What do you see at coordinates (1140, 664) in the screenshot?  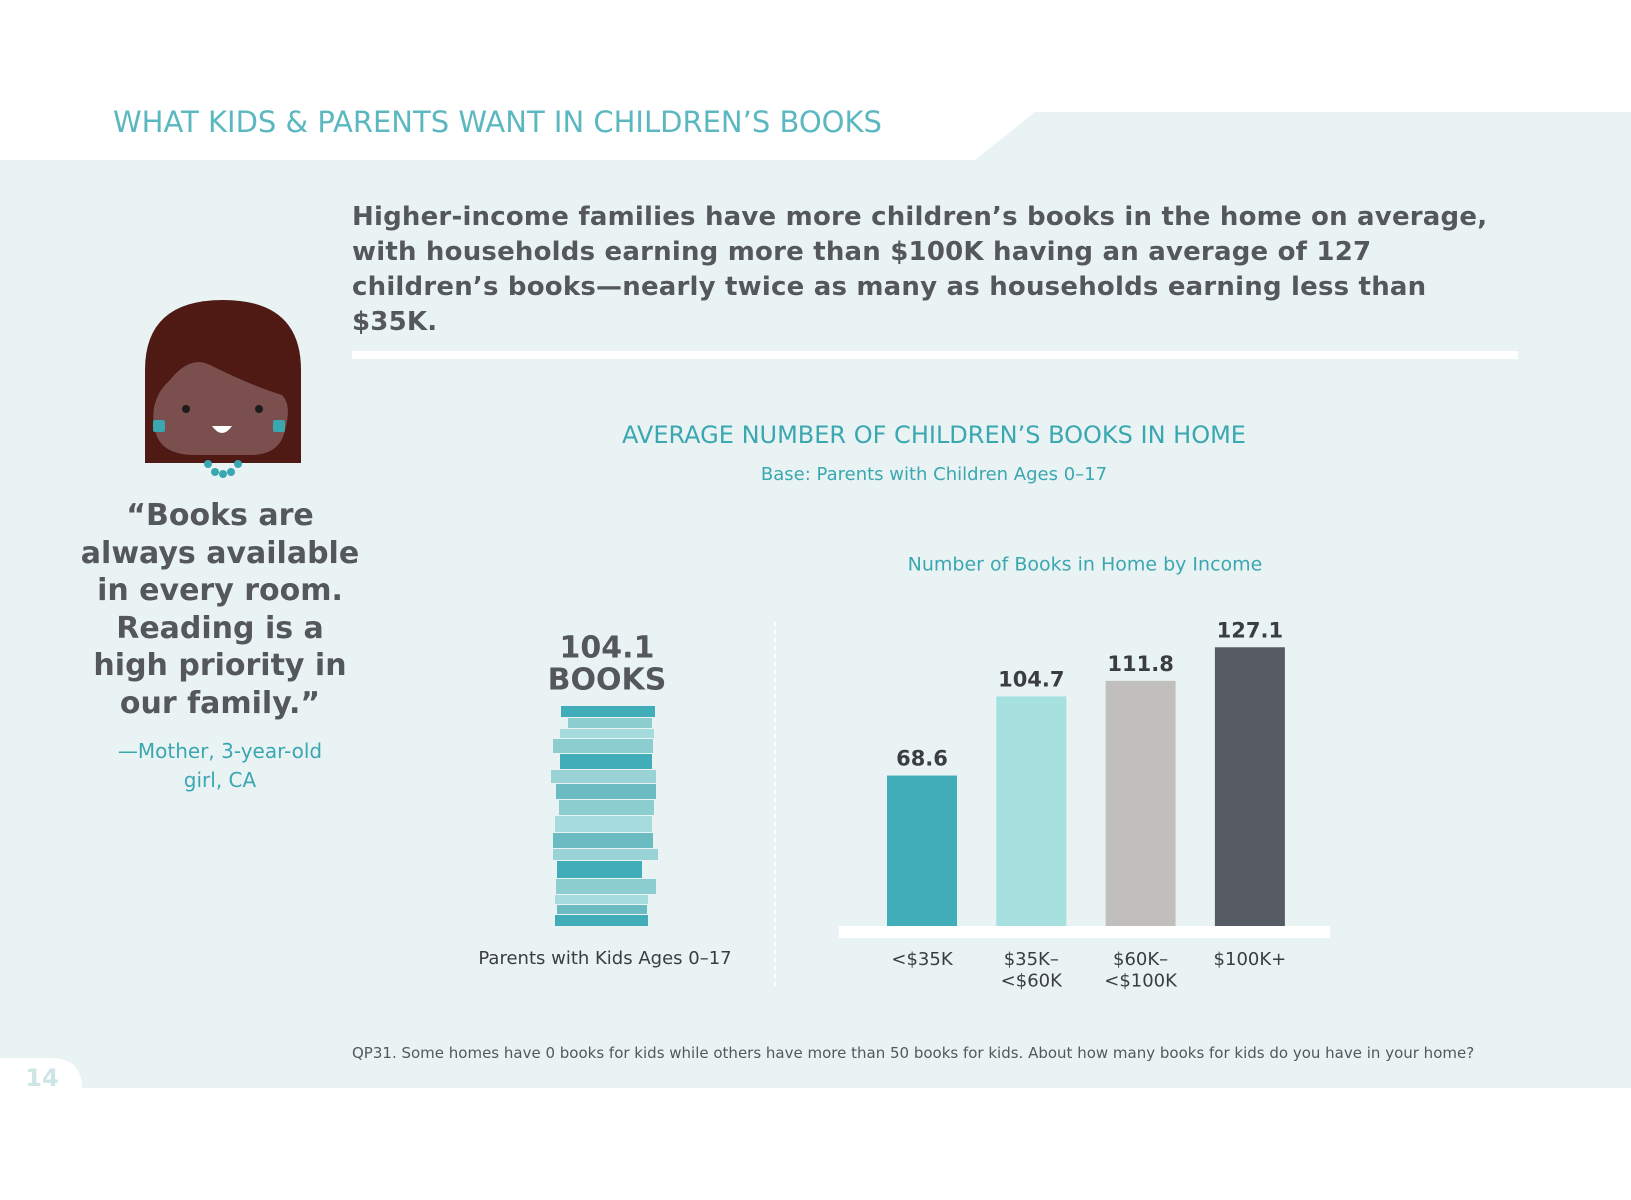 I see `value-label: 111.8` at bounding box center [1140, 664].